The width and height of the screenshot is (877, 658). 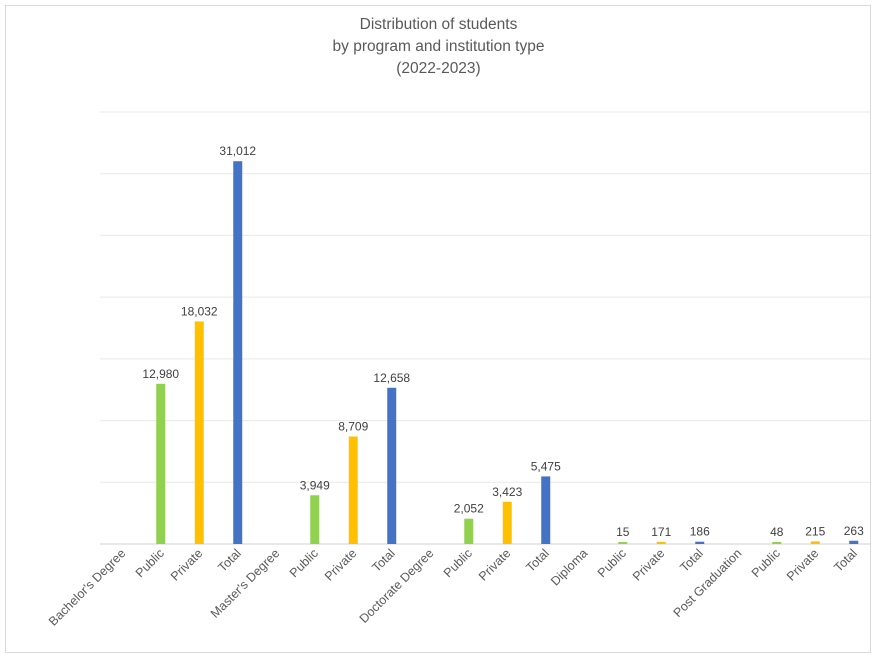 I want to click on data-label: 263, so click(x=854, y=531).